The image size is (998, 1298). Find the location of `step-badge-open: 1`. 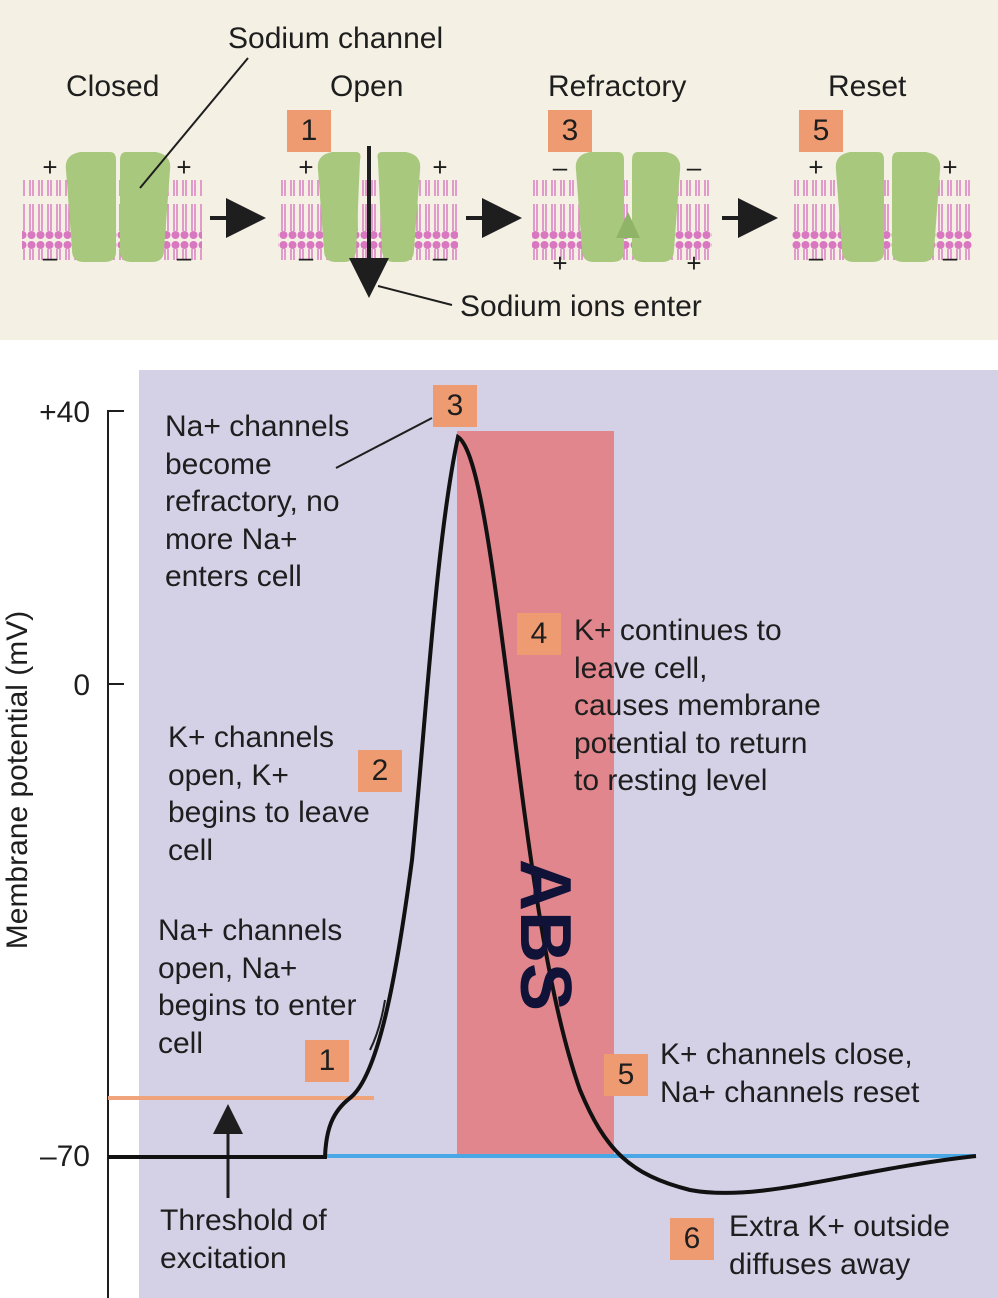

step-badge-open: 1 is located at coordinates (309, 131).